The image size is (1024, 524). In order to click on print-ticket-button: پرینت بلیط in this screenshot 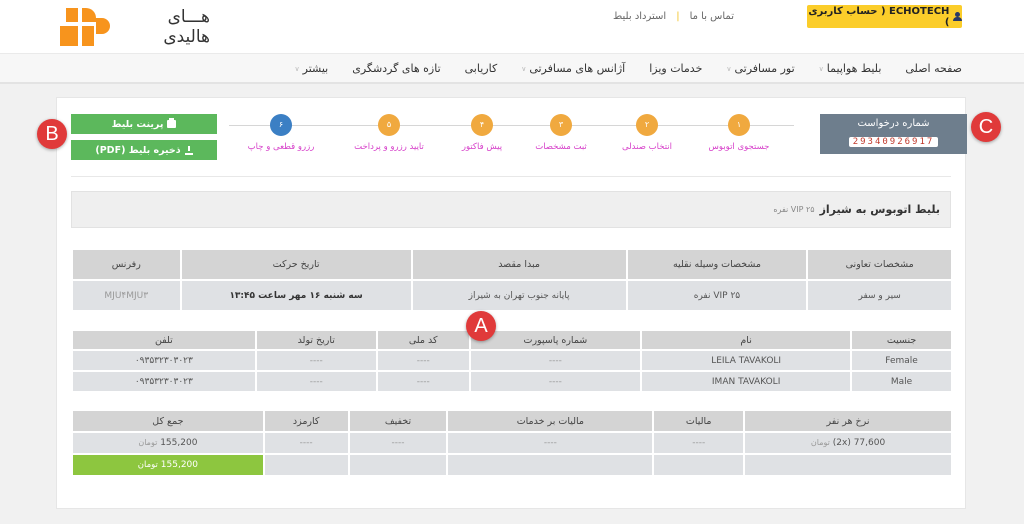, I will do `click(144, 124)`.